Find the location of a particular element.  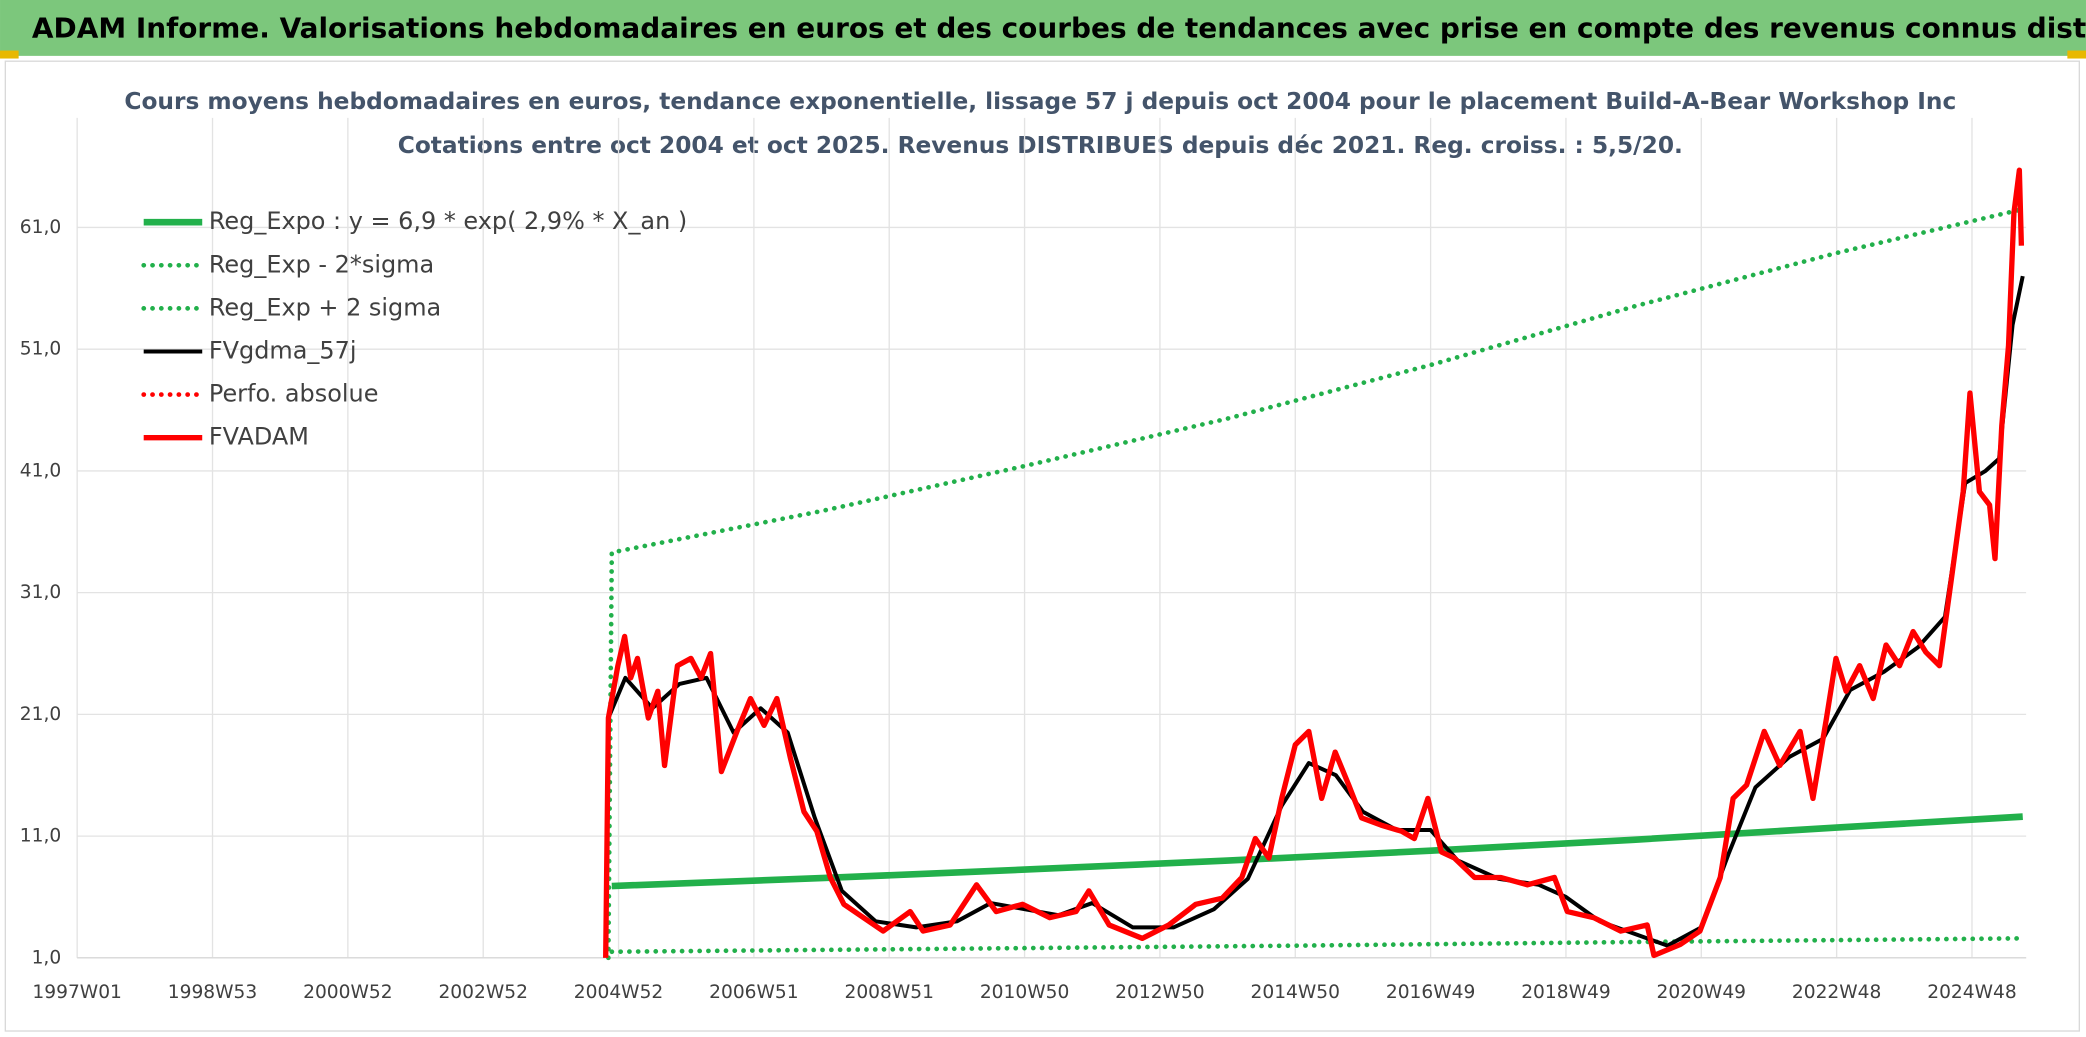

legend-label: FVgdma_57j is located at coordinates (283, 350).